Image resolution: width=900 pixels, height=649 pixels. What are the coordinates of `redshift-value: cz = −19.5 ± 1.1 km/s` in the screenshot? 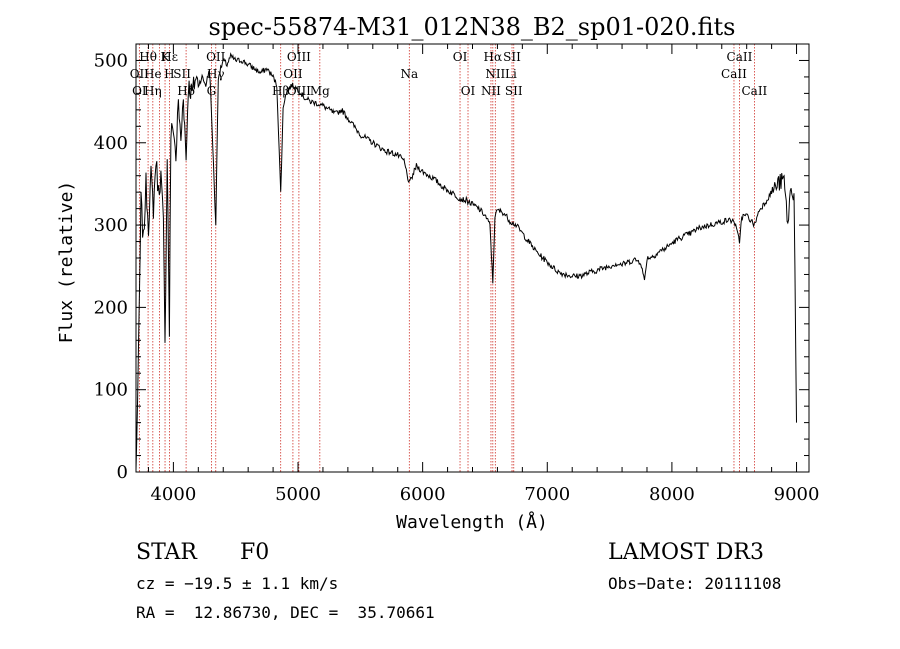 It's located at (237, 583).